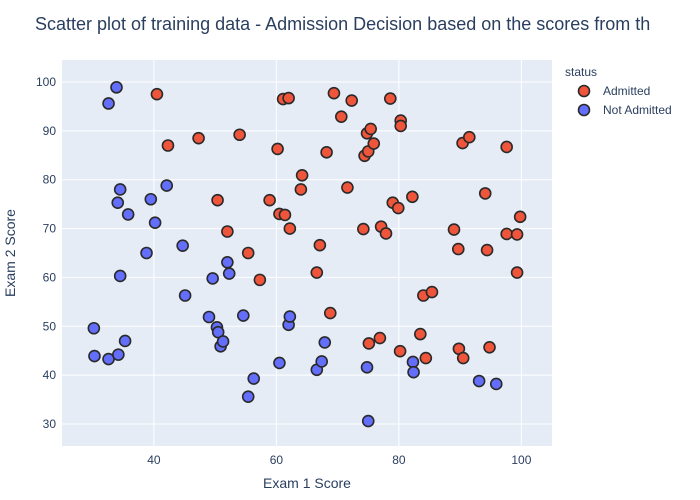 This screenshot has height=500, width=700. Describe the element at coordinates (50, 326) in the screenshot. I see `y-tick-label: 50` at that location.